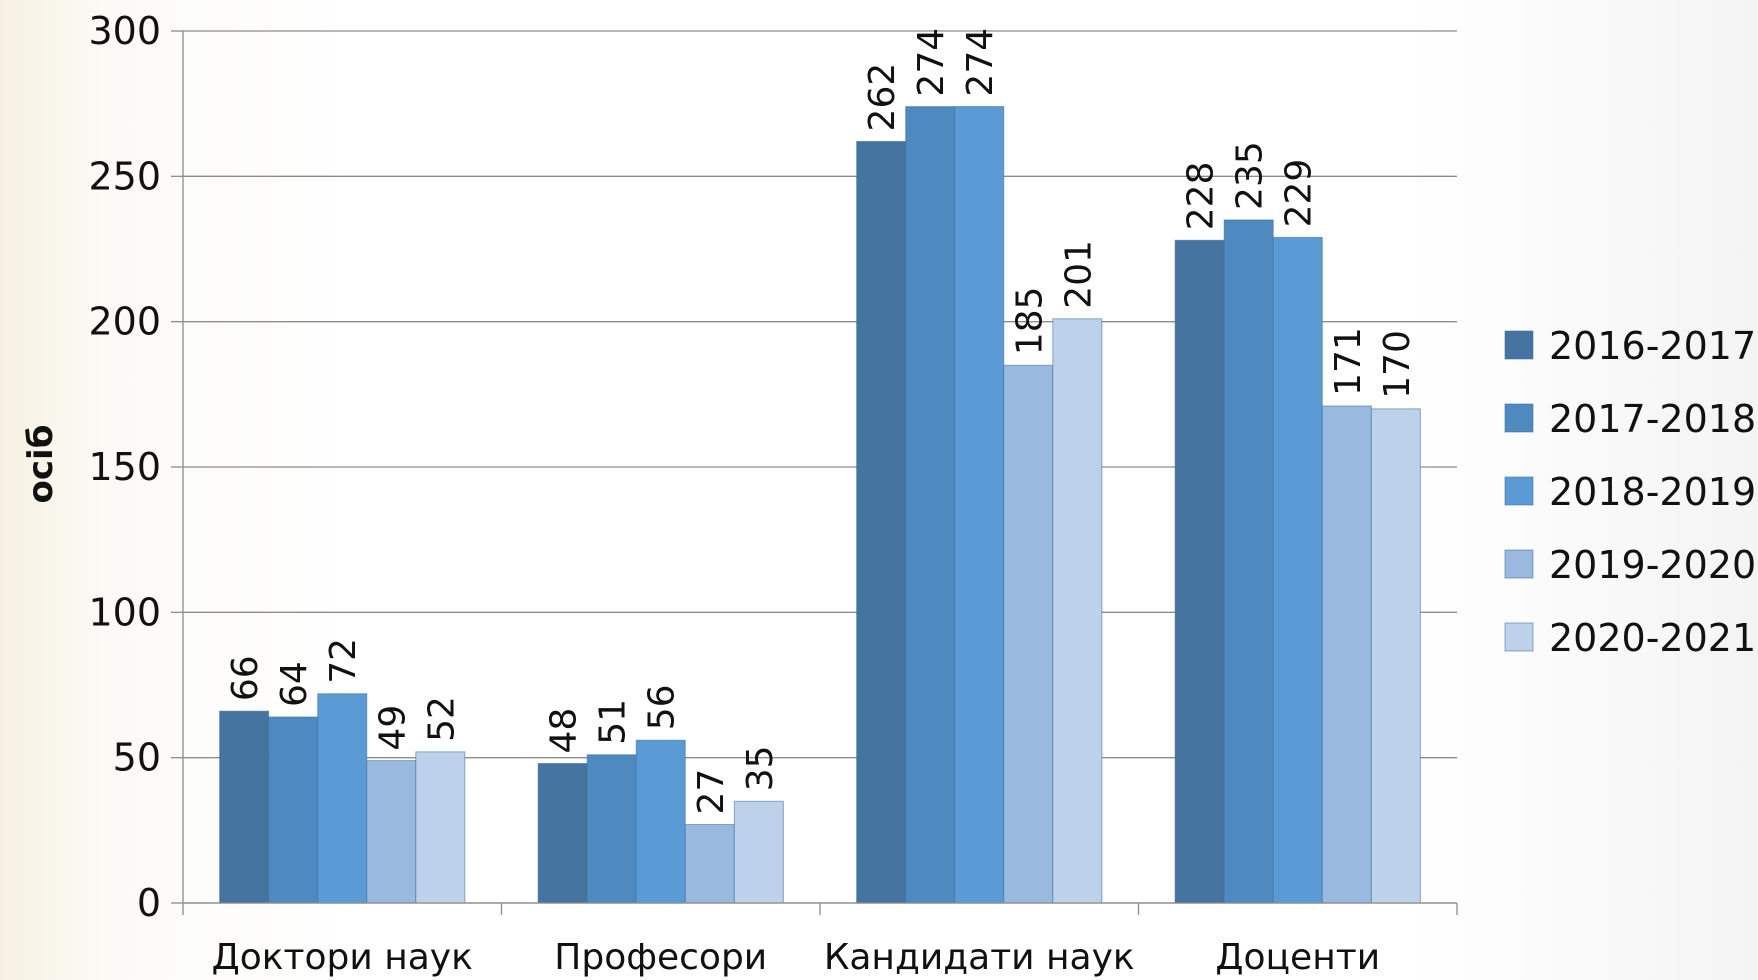  Describe the element at coordinates (124, 176) in the screenshot. I see `y-tick-label: 250` at that location.